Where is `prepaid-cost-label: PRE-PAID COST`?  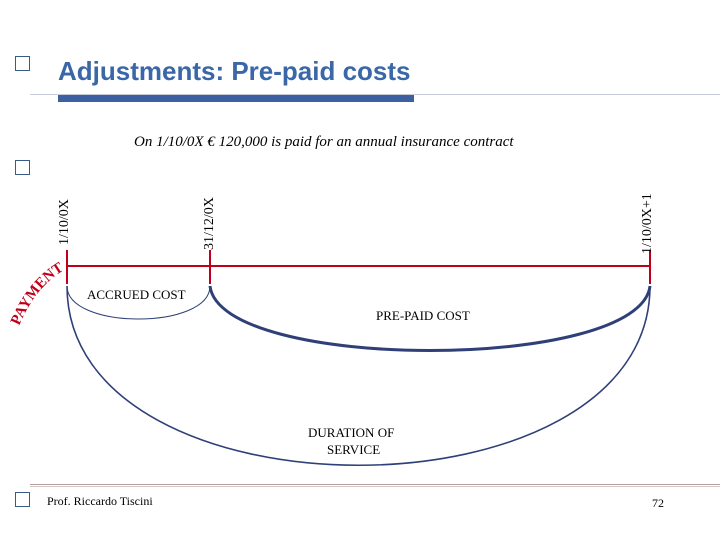
prepaid-cost-label: PRE-PAID COST is located at coordinates (423, 315).